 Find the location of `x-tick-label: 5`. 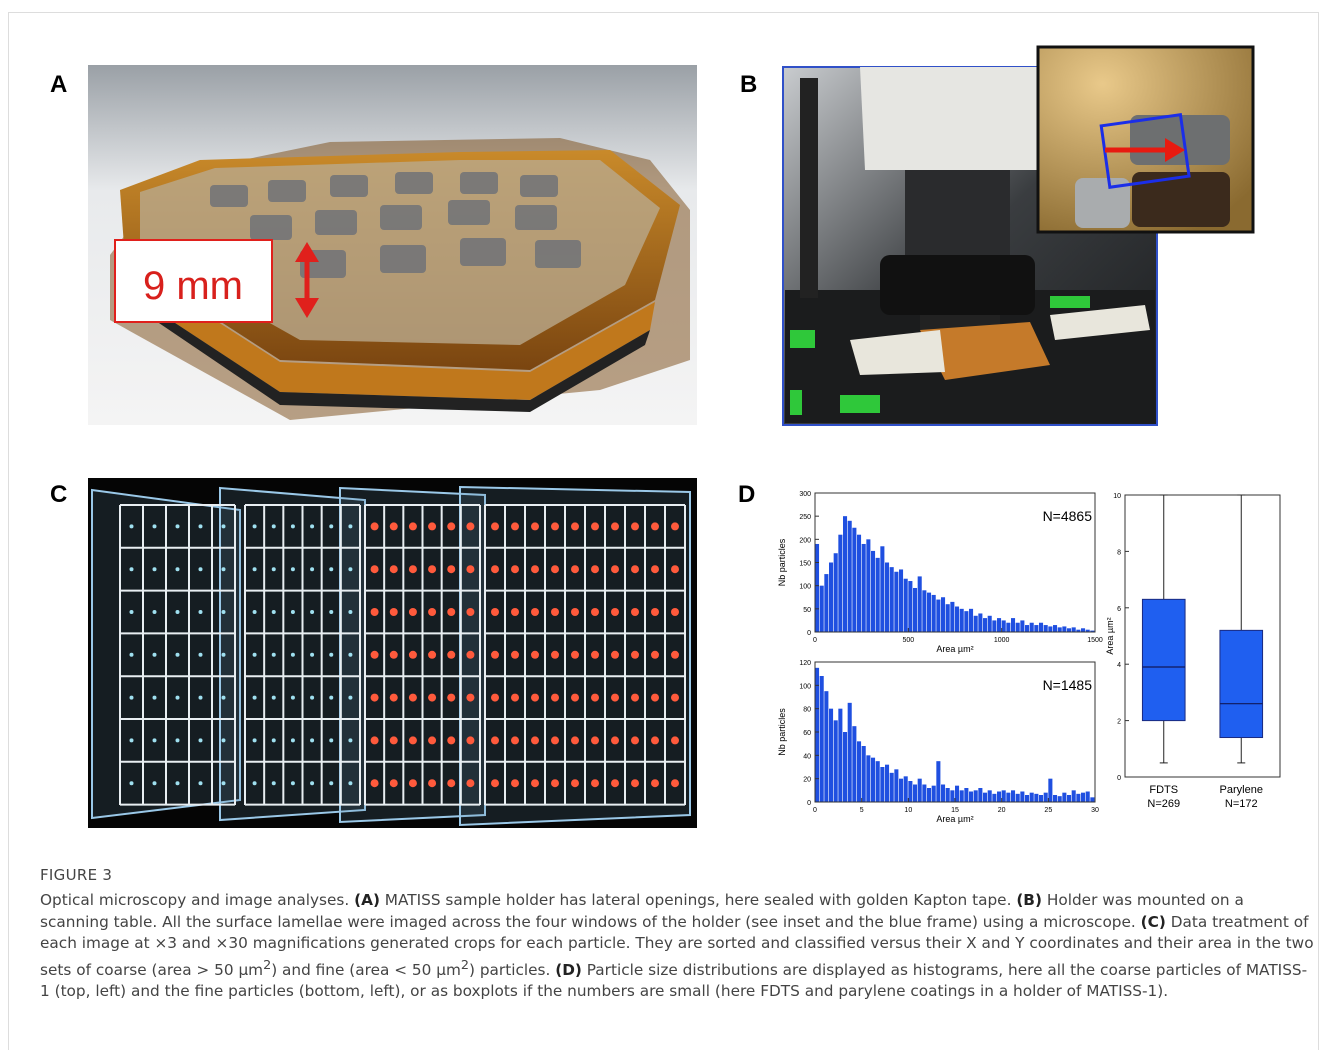

x-tick-label: 5 is located at coordinates (862, 810).